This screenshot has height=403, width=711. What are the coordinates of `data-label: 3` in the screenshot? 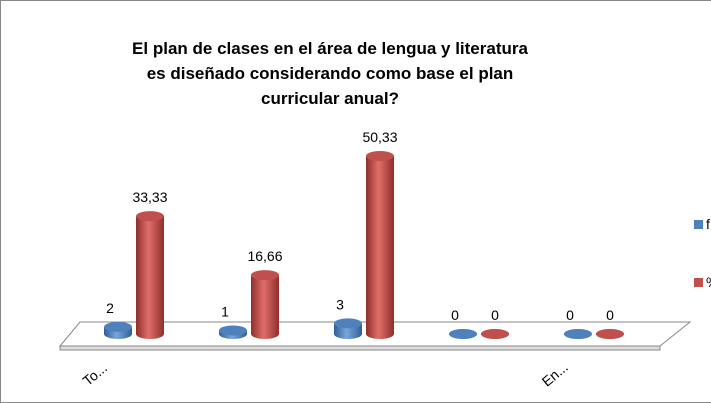 It's located at (340, 304).